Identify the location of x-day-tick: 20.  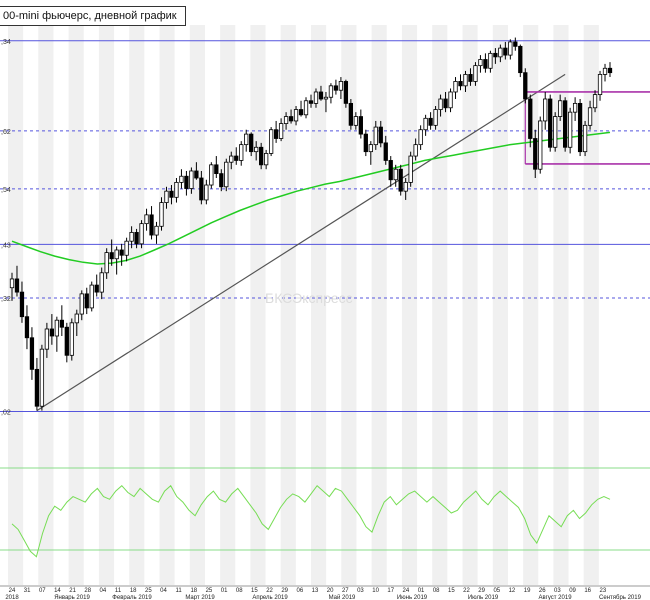
(330, 591).